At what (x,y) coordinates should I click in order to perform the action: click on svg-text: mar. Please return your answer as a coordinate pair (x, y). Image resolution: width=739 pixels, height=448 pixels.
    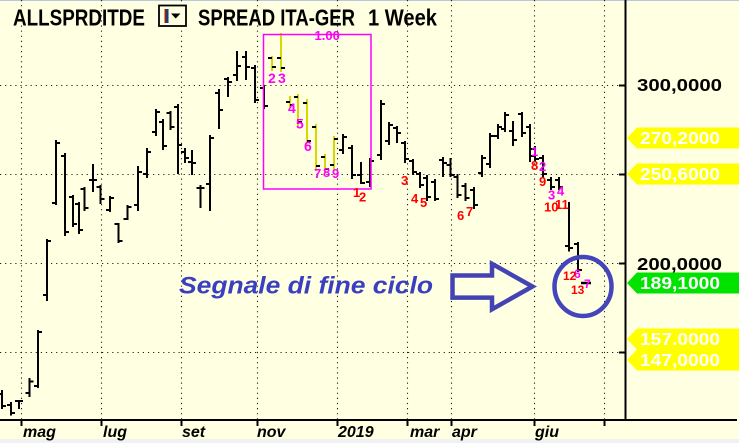
    Looking at the image, I should click on (425, 432).